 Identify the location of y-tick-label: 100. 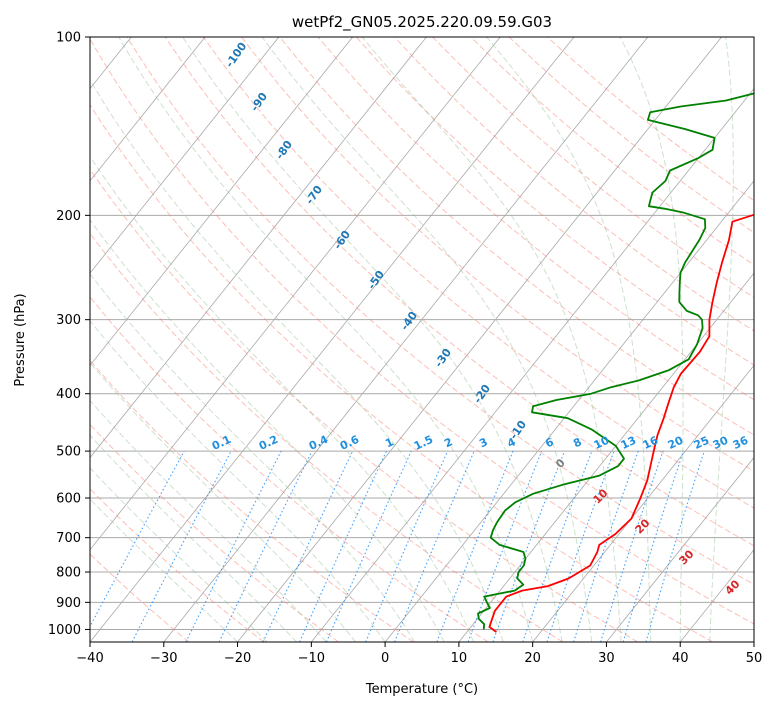
(68, 38).